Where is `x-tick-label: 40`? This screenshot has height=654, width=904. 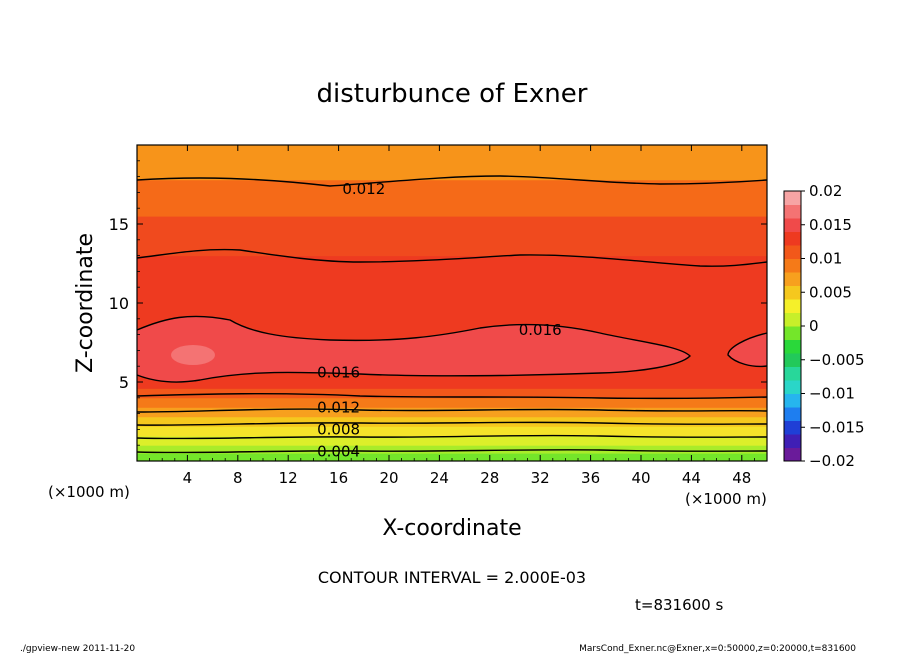 x-tick-label: 40 is located at coordinates (640, 478).